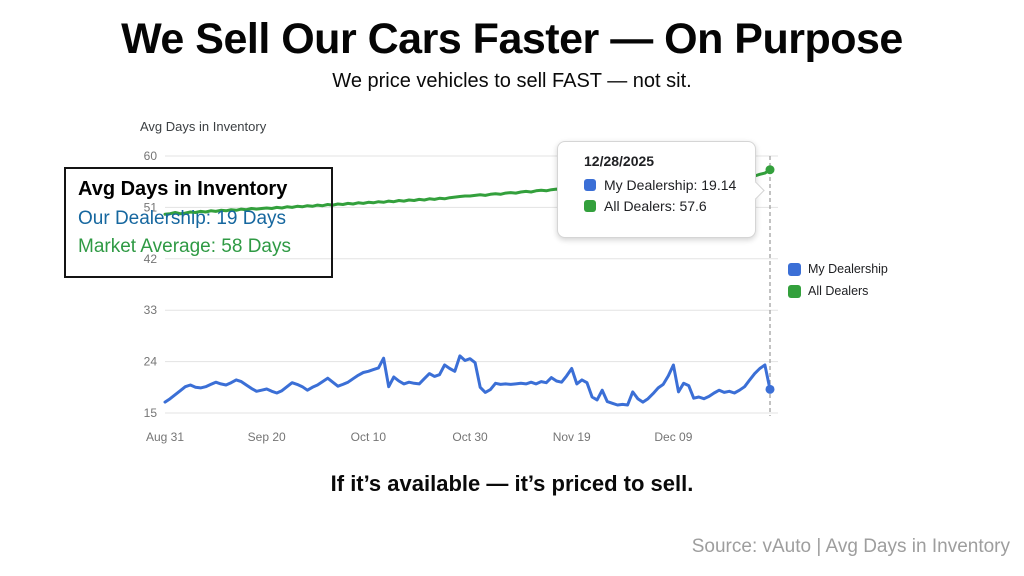 This screenshot has width=1024, height=576. Describe the element at coordinates (182, 218) in the screenshot. I see `callout-dealership-line: Our Dealership: 19 Days` at that location.